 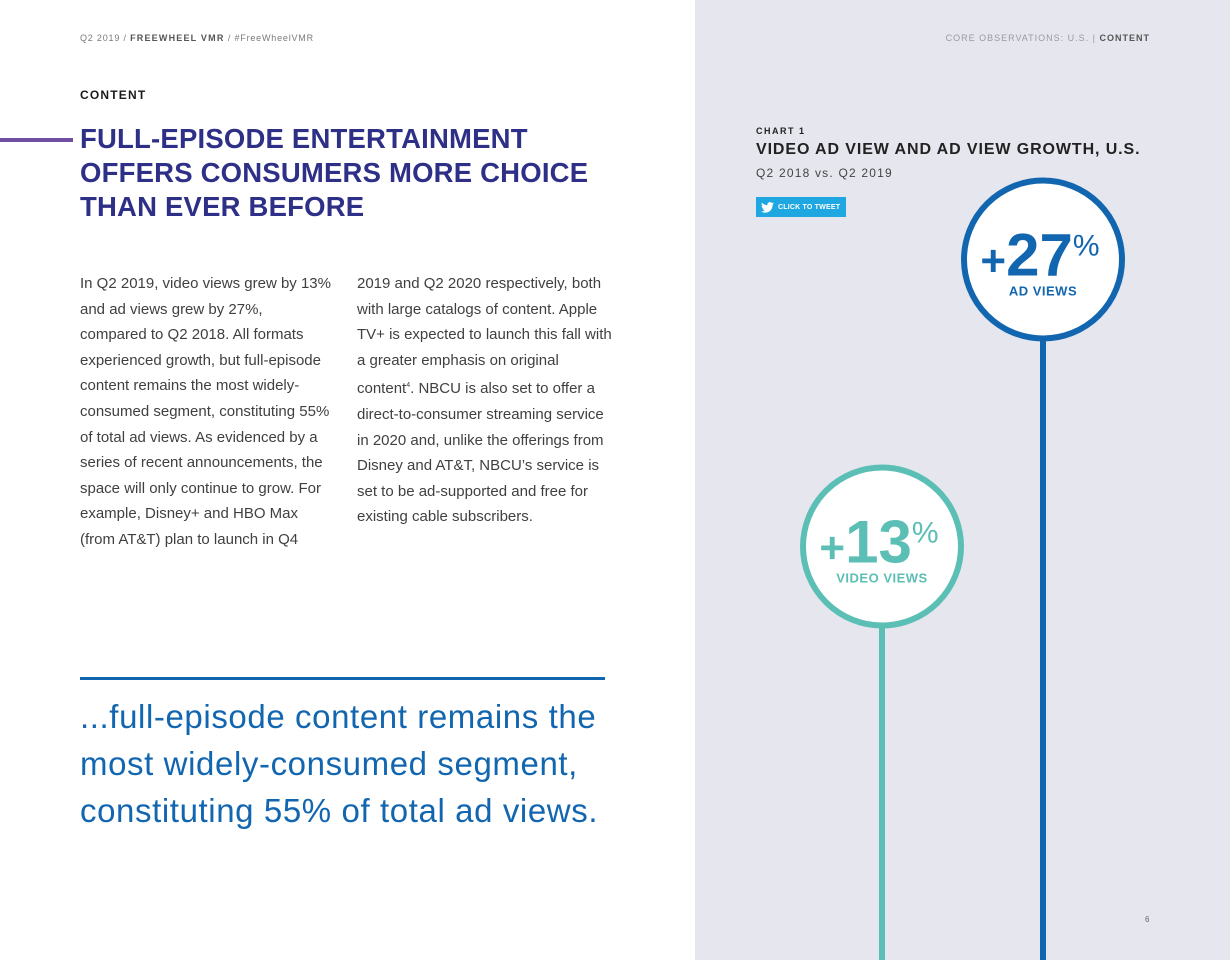 What do you see at coordinates (809, 207) in the screenshot?
I see `tweet-label: CLICK TO TWEET` at bounding box center [809, 207].